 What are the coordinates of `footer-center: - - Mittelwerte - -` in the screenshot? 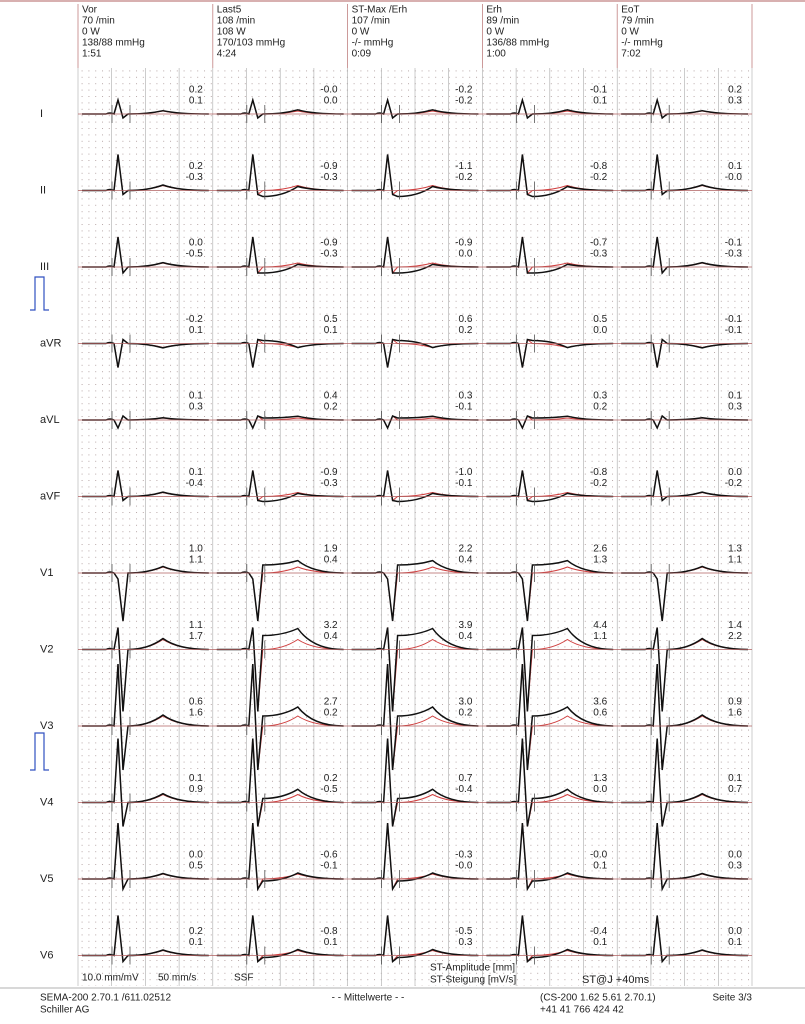 It's located at (368, 998).